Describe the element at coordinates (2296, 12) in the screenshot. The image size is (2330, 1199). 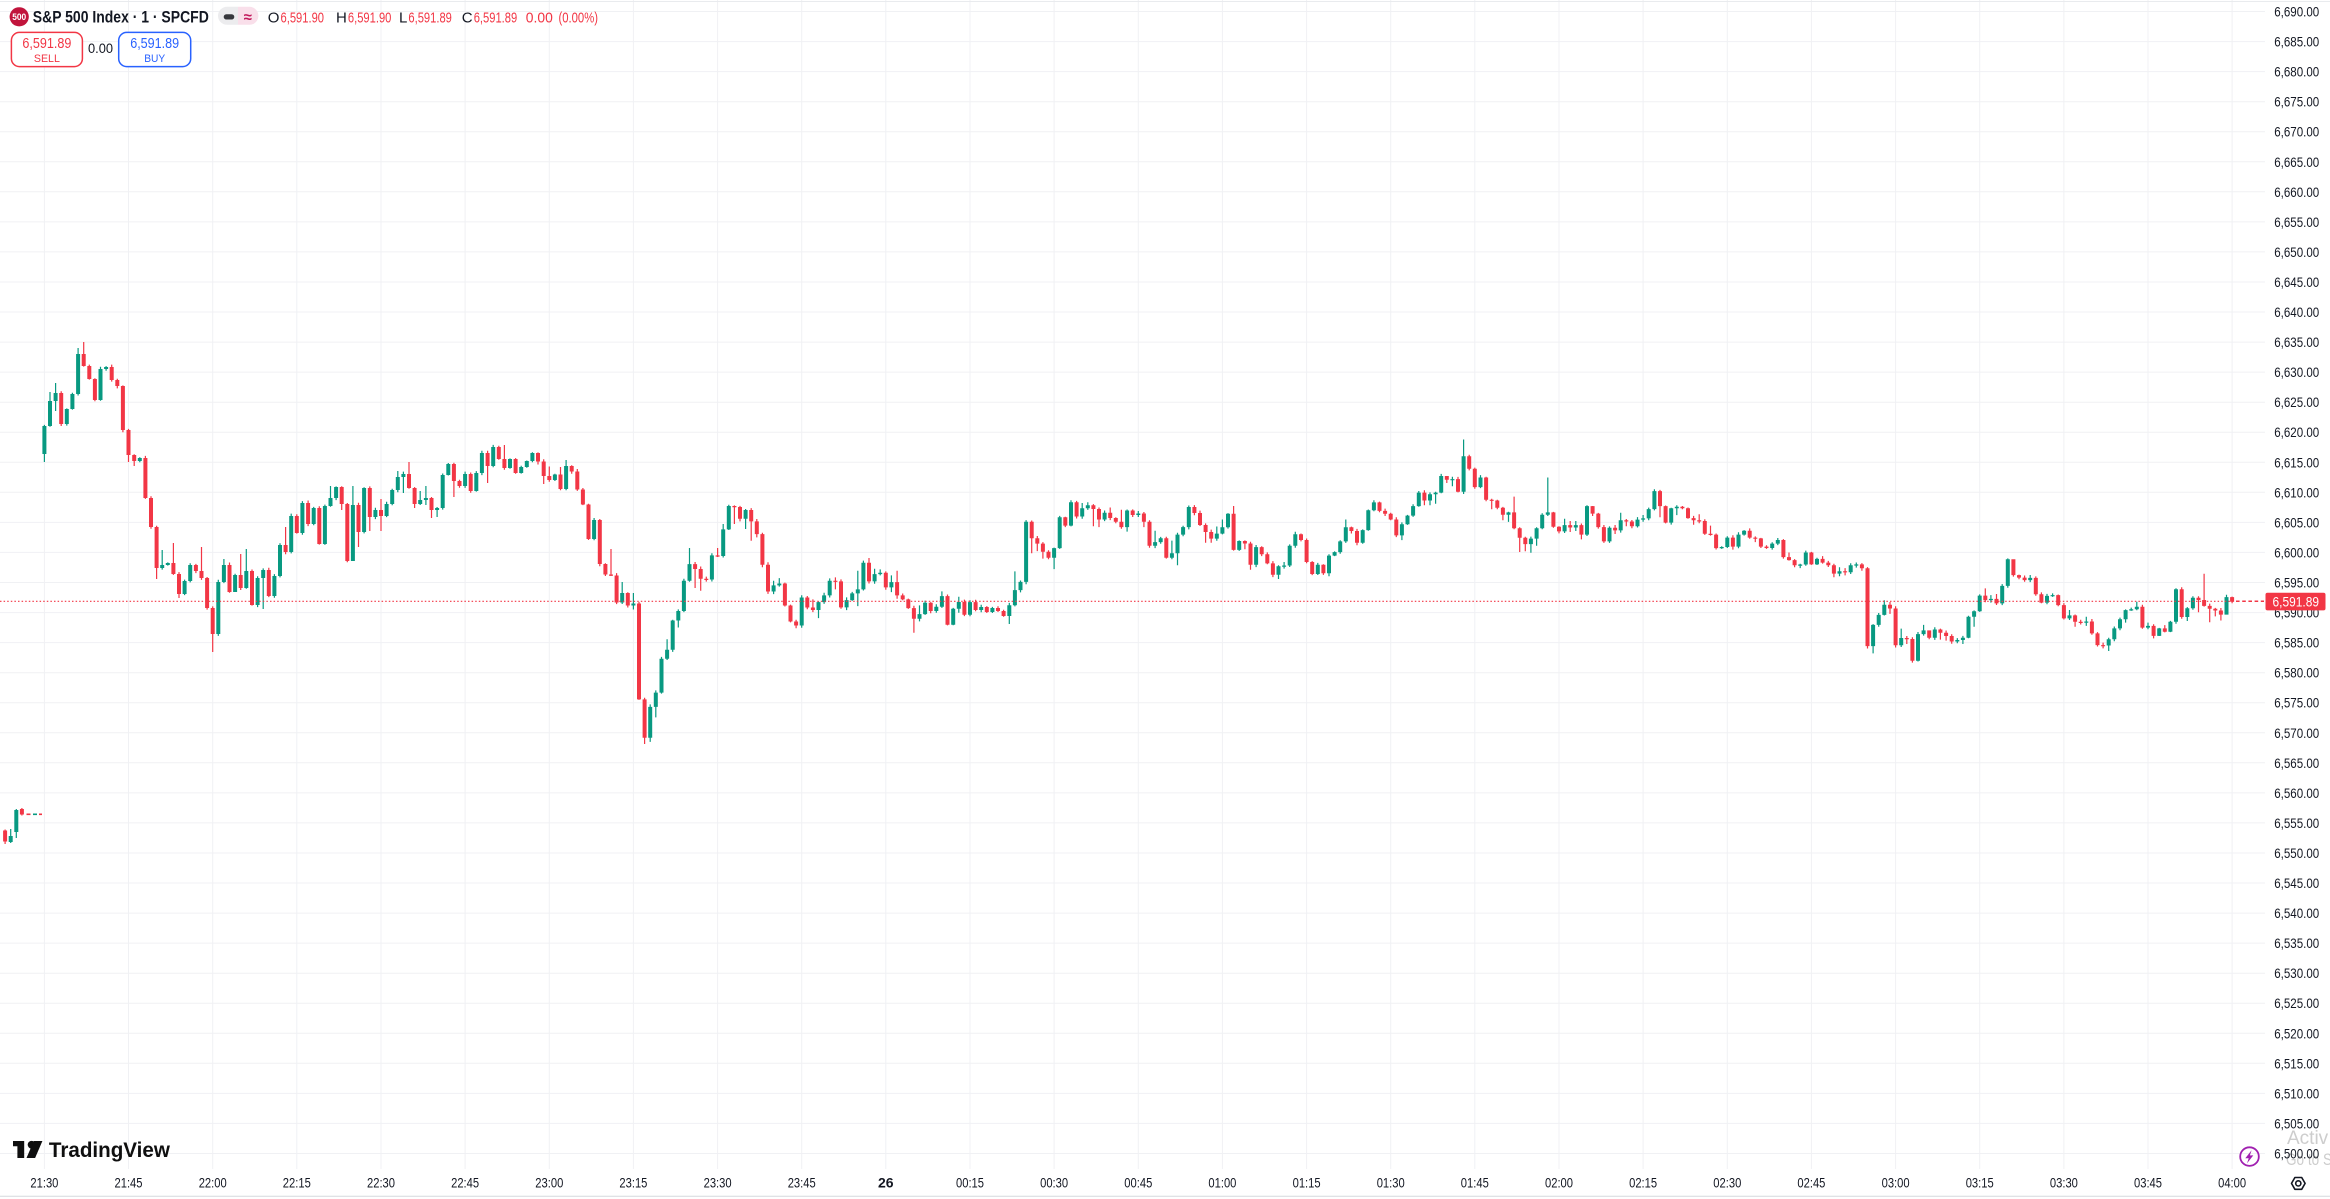
I see `svg-text: 6,690.00` at that location.